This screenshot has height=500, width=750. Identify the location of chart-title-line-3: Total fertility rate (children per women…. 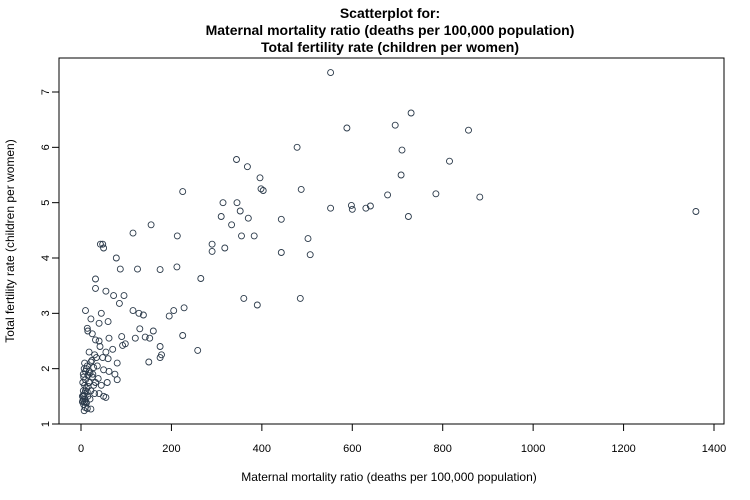
(389, 47).